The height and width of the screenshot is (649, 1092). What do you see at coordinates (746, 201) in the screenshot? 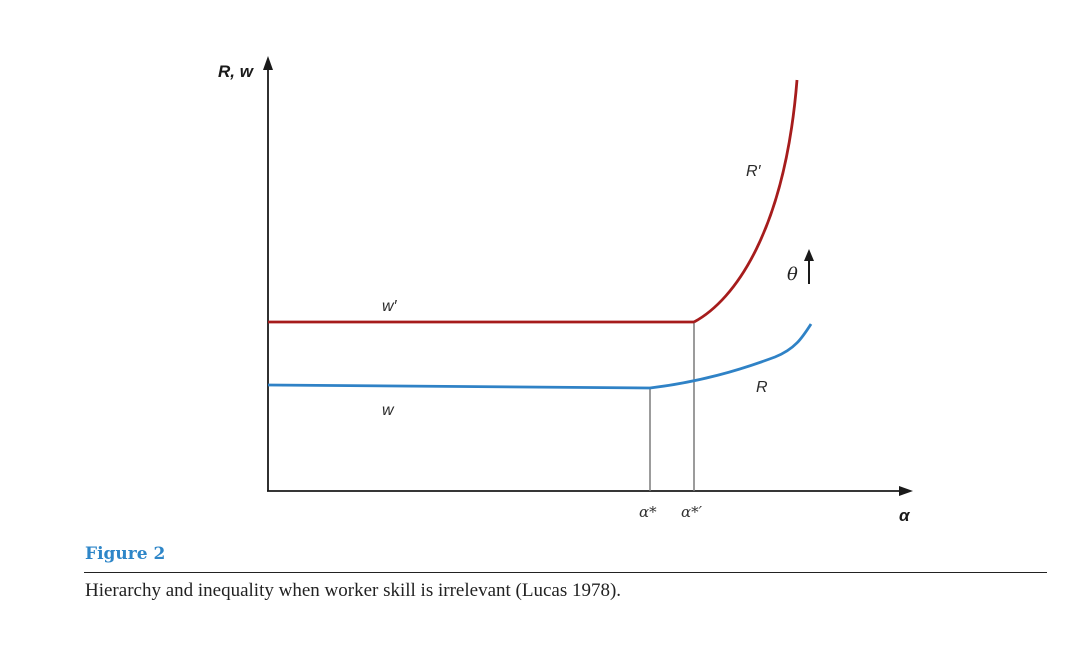
I see `R-prime-curve` at bounding box center [746, 201].